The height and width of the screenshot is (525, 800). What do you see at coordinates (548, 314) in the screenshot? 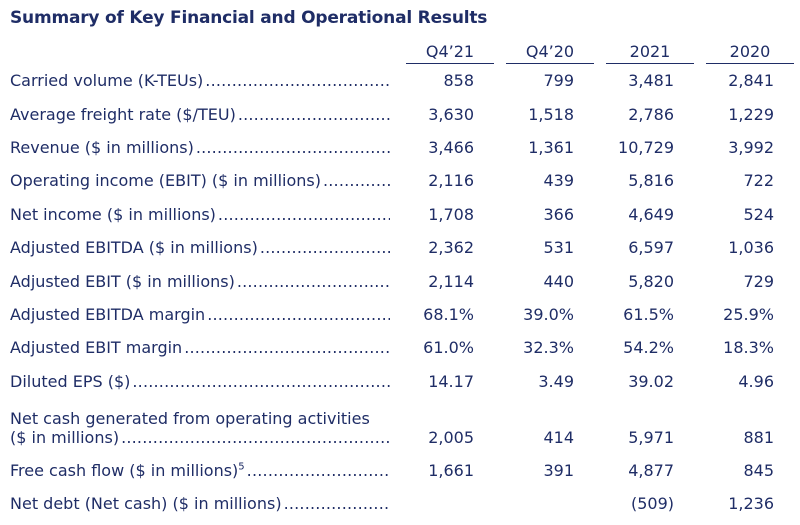
I see `cell-value-q4-20: 39.0%` at bounding box center [548, 314].